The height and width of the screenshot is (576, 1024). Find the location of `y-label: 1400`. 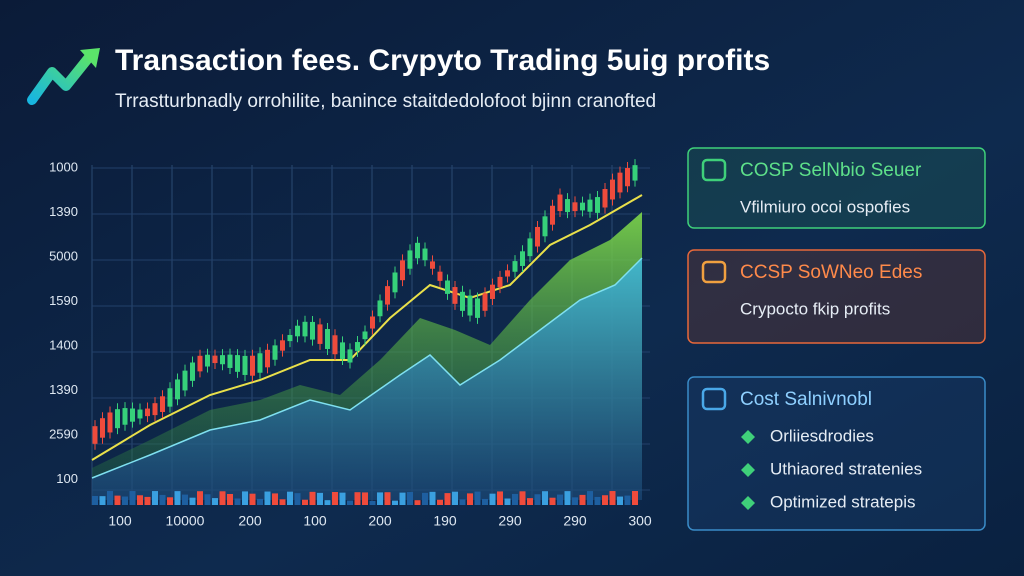

y-label: 1400 is located at coordinates (63, 344).